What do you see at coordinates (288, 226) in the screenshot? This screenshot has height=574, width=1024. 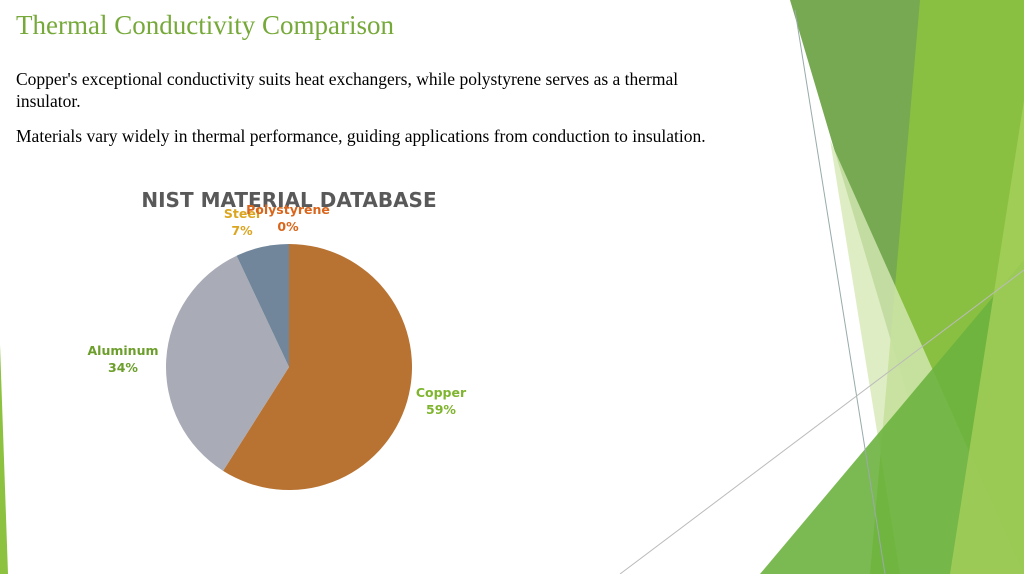 I see `value-label: 0%` at bounding box center [288, 226].